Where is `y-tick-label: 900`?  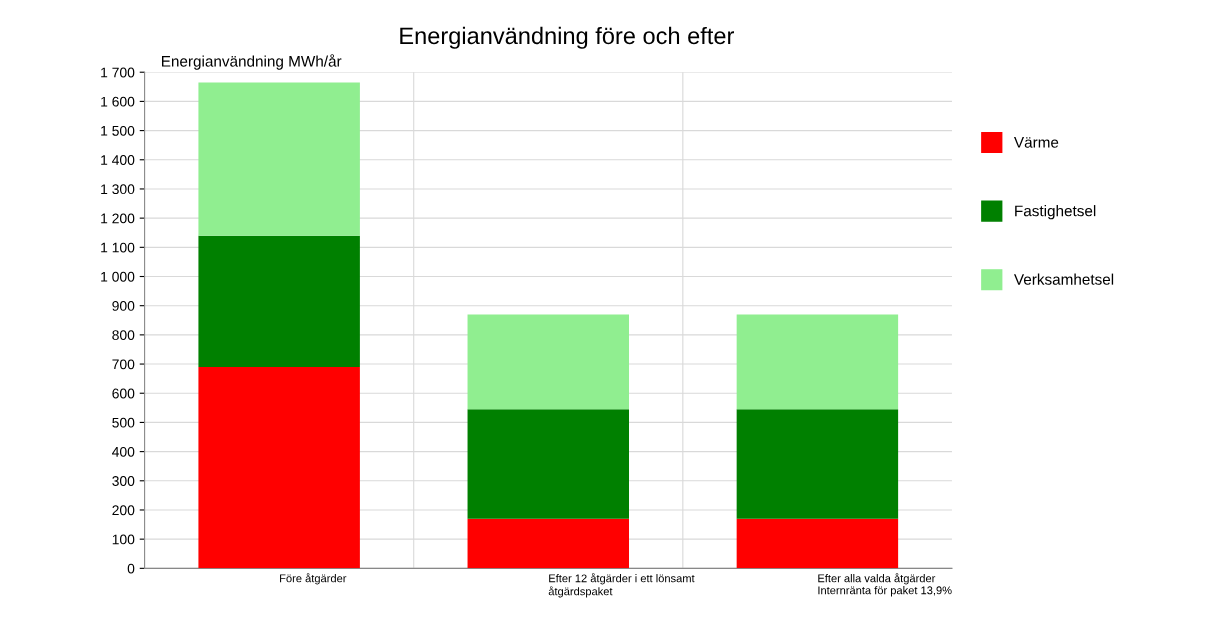
y-tick-label: 900 is located at coordinates (123, 306).